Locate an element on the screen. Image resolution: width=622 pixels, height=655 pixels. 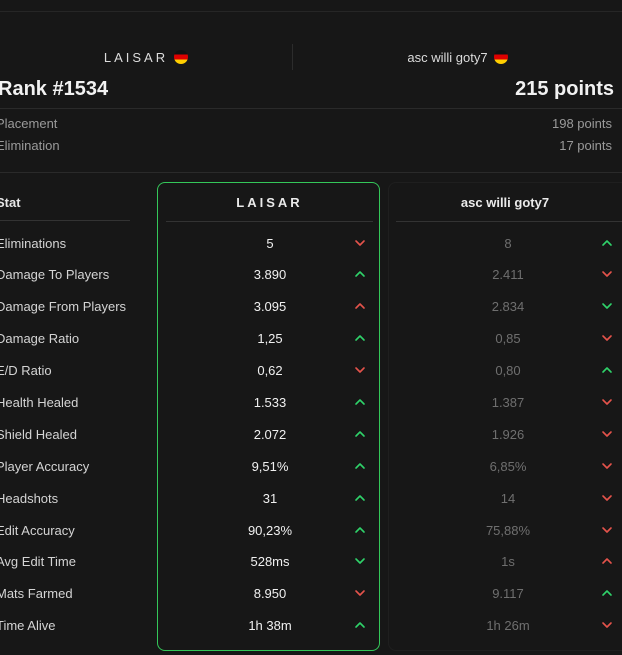
left-stat-value: 31 is located at coordinates (270, 498).